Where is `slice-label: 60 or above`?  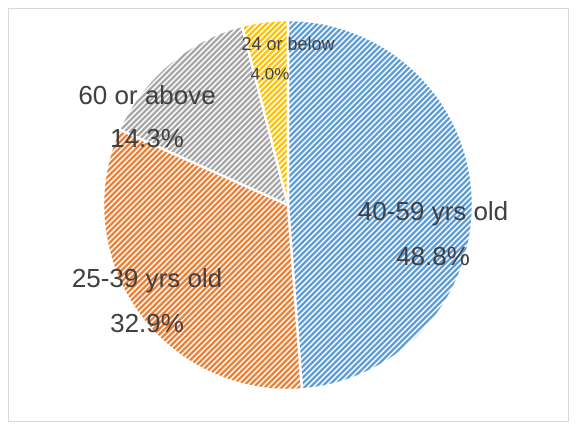 slice-label: 60 or above is located at coordinates (146, 95).